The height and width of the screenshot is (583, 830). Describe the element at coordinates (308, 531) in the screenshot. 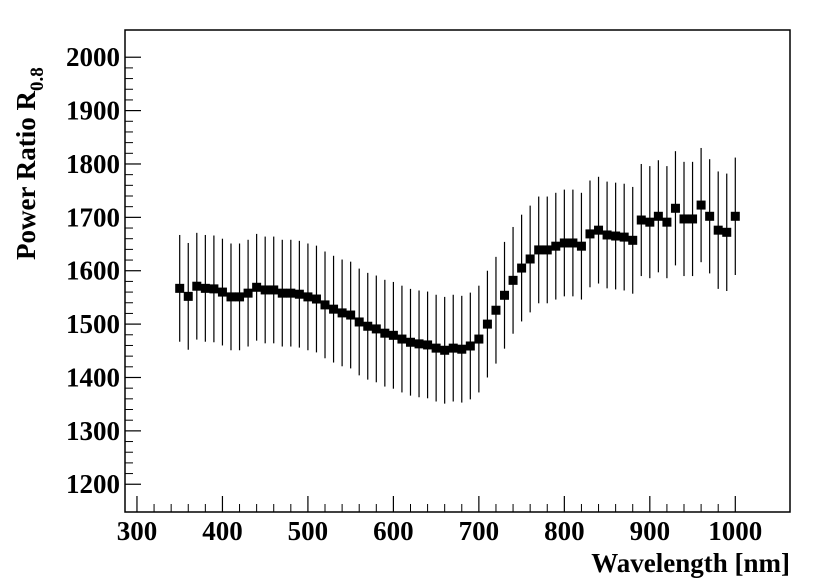

I see `x-tick-label: 500` at that location.